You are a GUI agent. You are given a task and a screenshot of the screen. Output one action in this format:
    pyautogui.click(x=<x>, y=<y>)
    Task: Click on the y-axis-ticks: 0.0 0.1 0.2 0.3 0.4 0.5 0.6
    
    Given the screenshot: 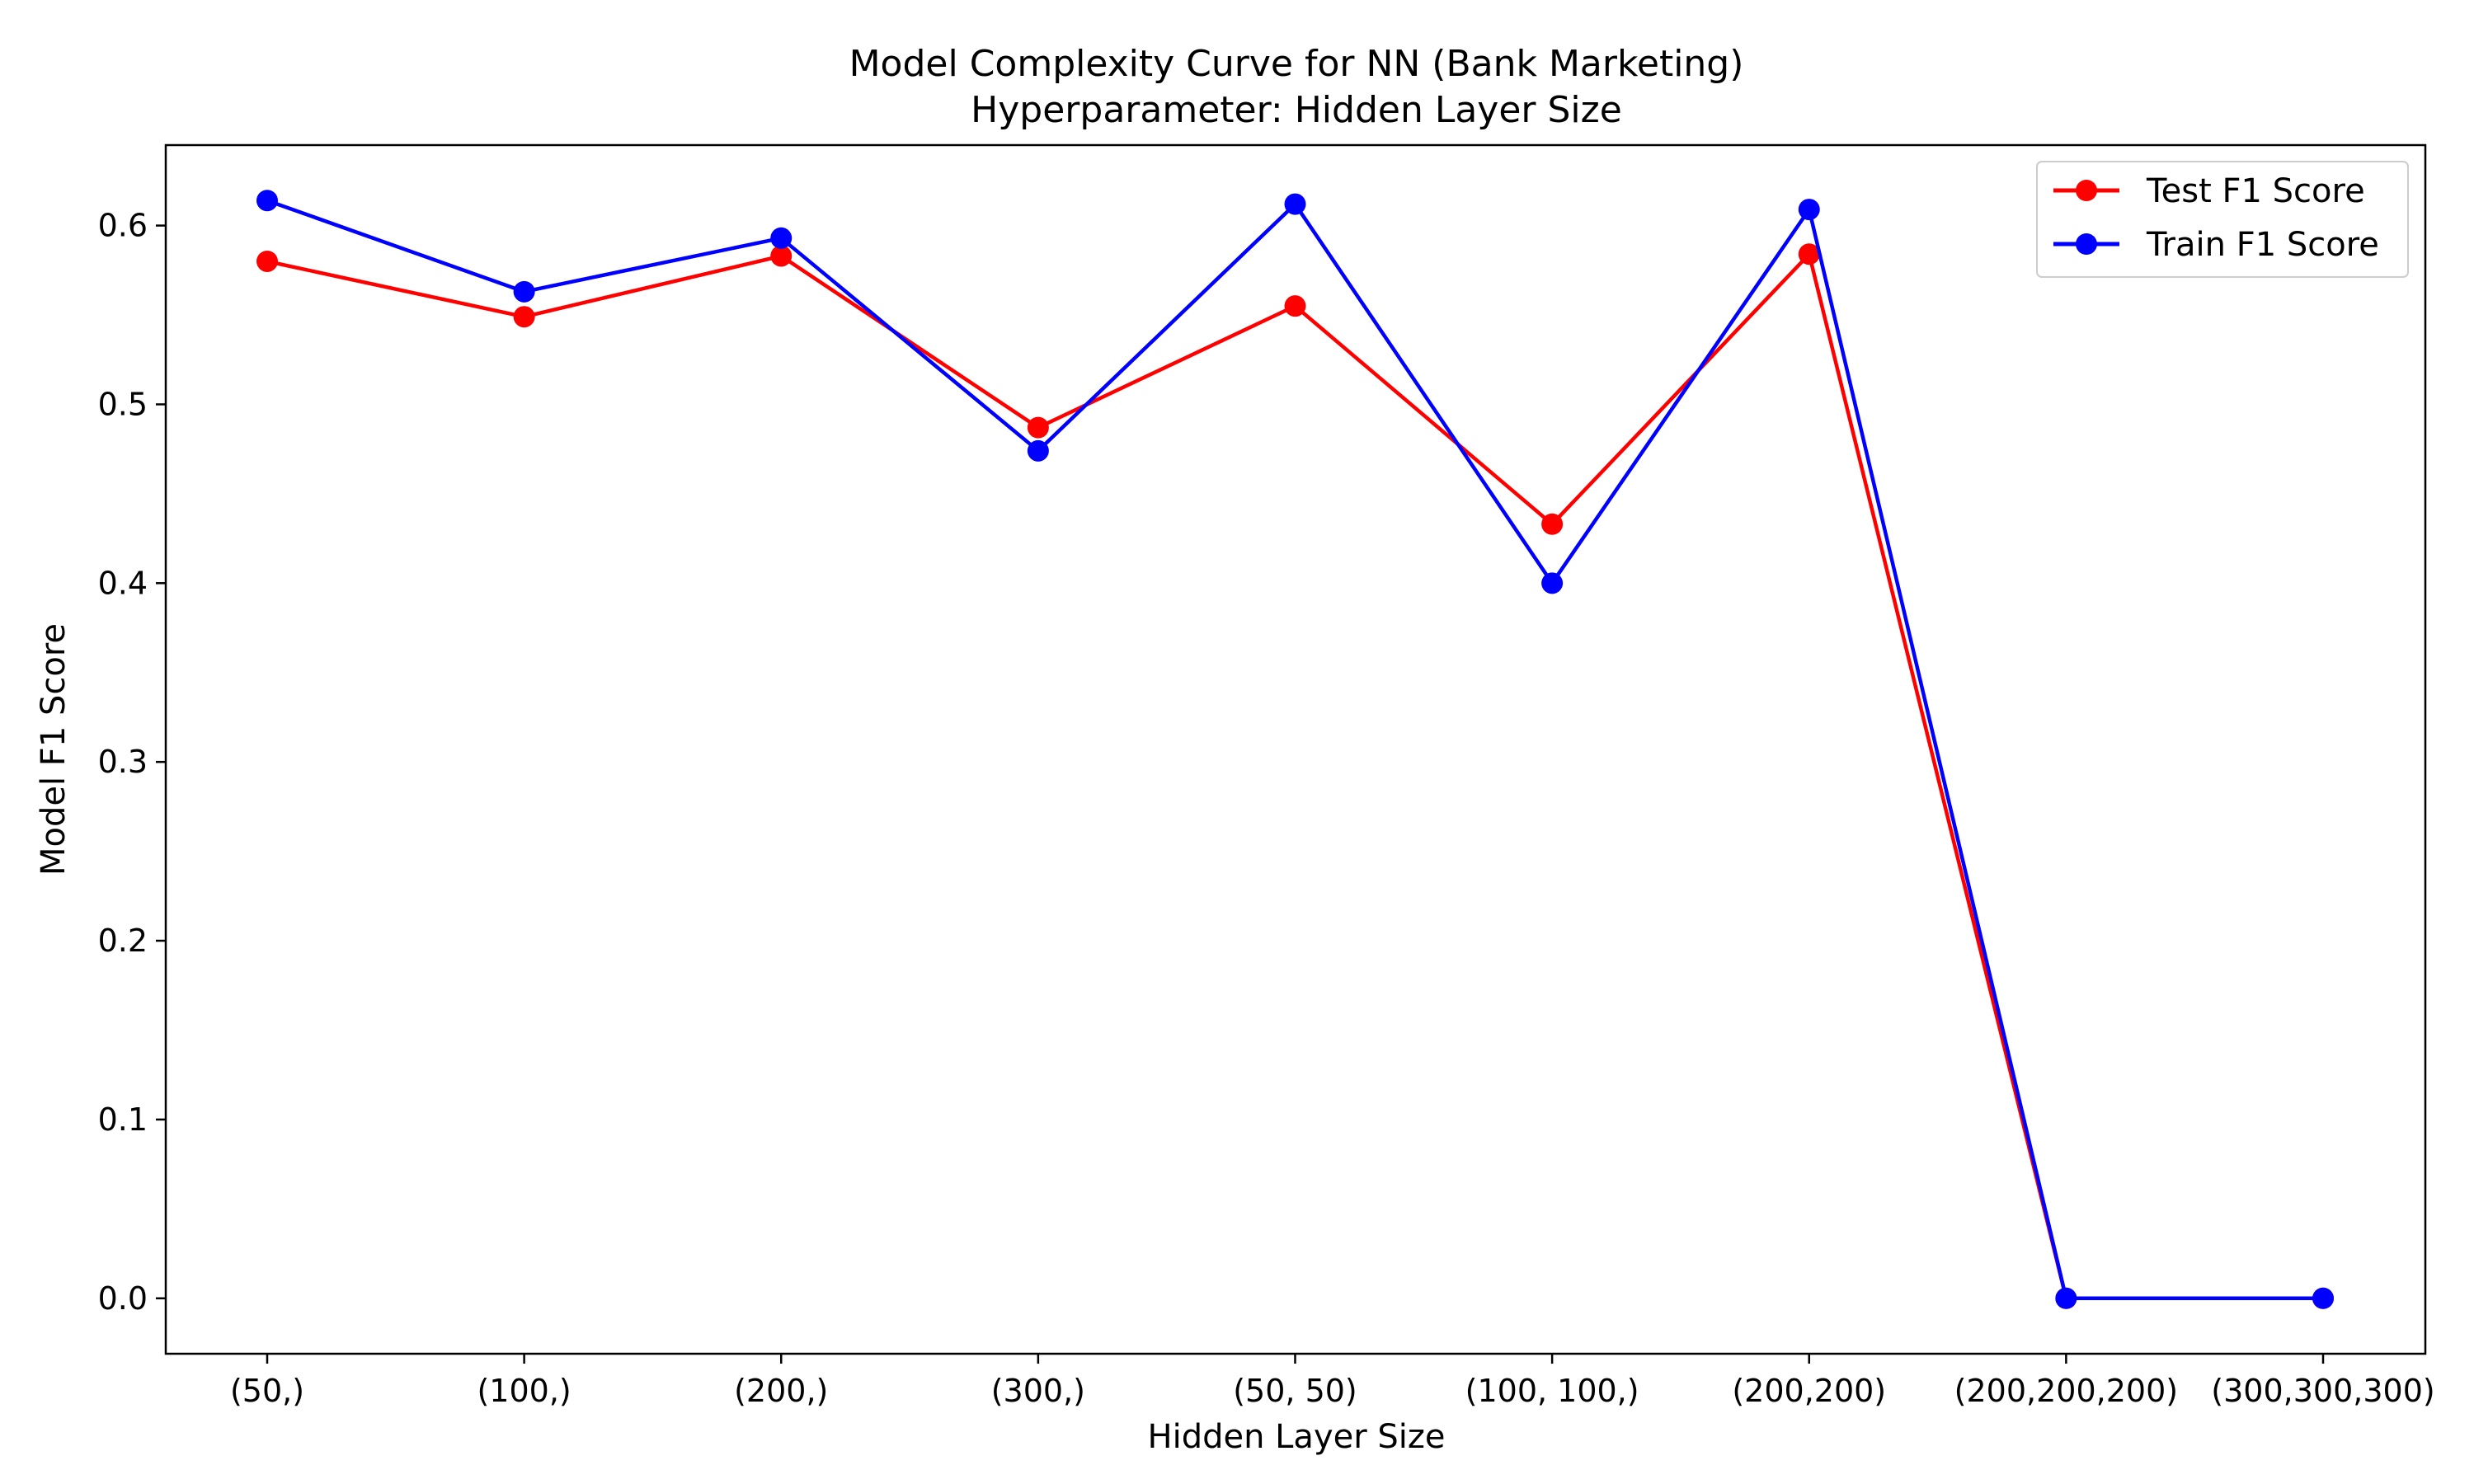 What is the action you would take?
    pyautogui.click(x=132, y=762)
    